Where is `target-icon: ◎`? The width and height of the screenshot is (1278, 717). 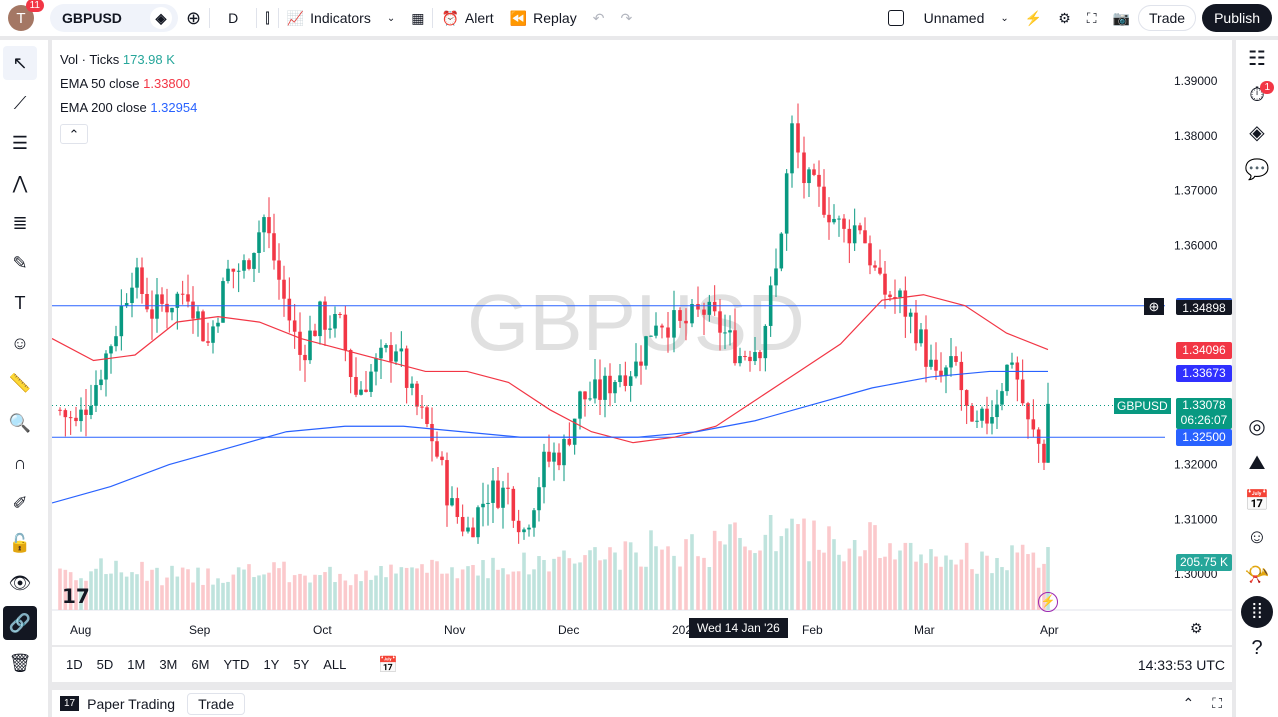
target-icon: ◎ is located at coordinates (1257, 427).